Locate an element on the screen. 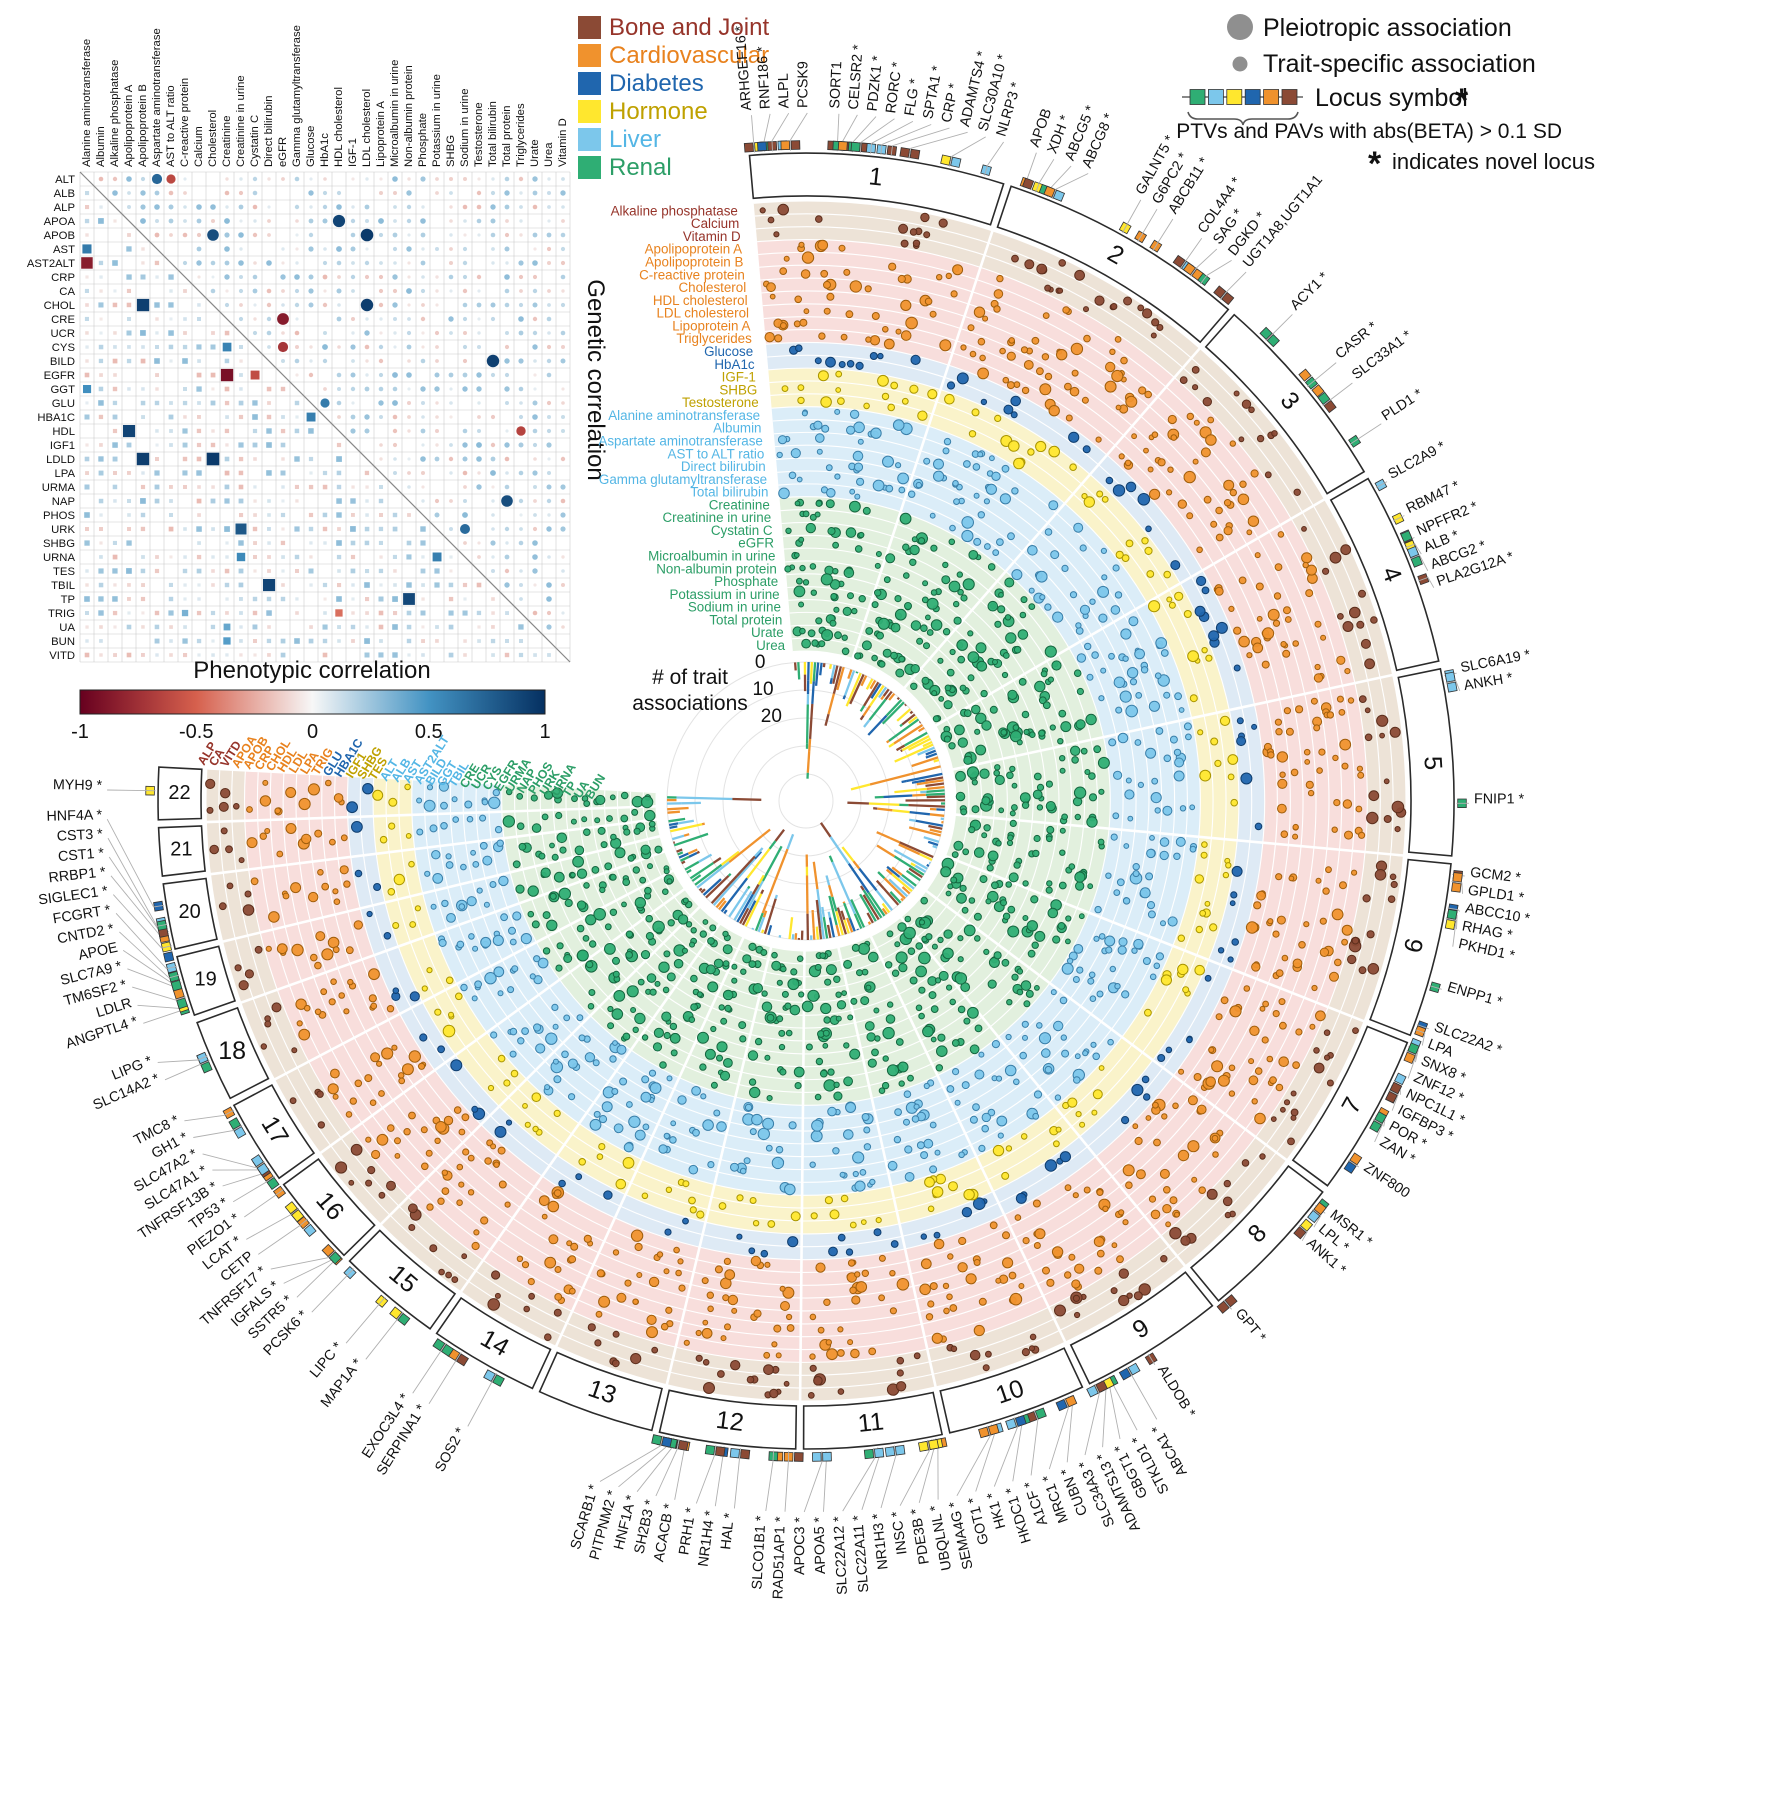 This screenshot has height=1800, width=1788. colorbar-tick-label: -1 is located at coordinates (80, 732).